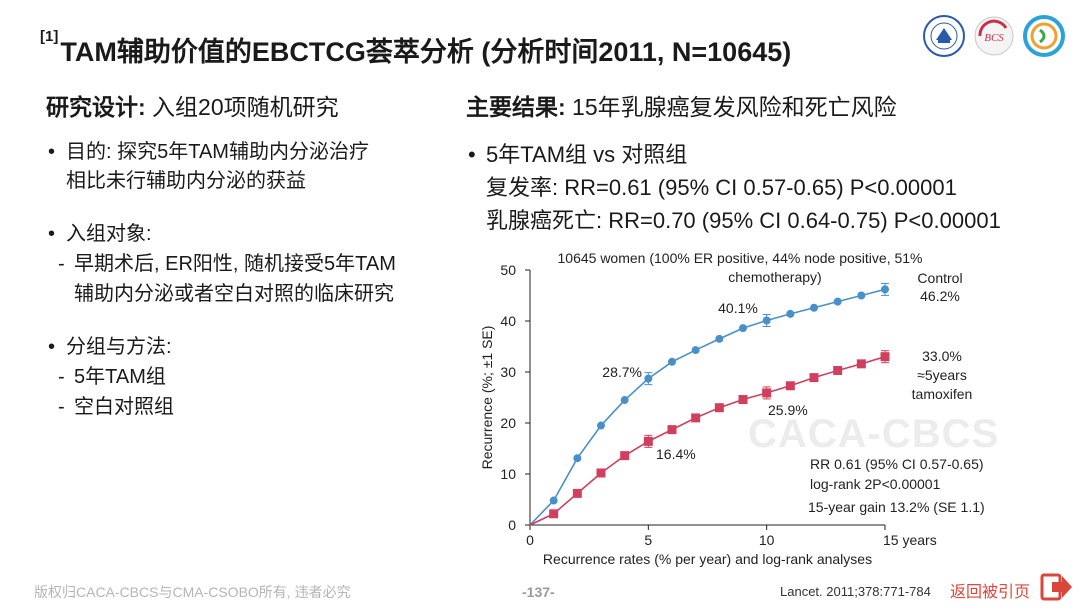 The image size is (1080, 608). Describe the element at coordinates (252, 347) in the screenshot. I see `groups-heading: 分组与方法:` at that location.